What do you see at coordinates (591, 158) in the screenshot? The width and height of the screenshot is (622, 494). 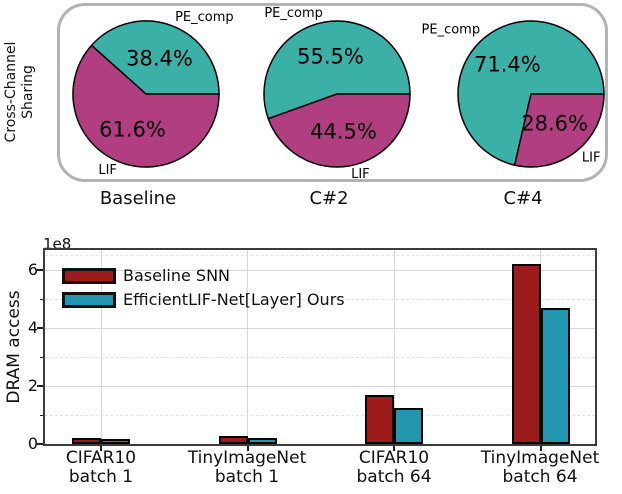 I see `pie-C#4-label-LIF: LIF` at bounding box center [591, 158].